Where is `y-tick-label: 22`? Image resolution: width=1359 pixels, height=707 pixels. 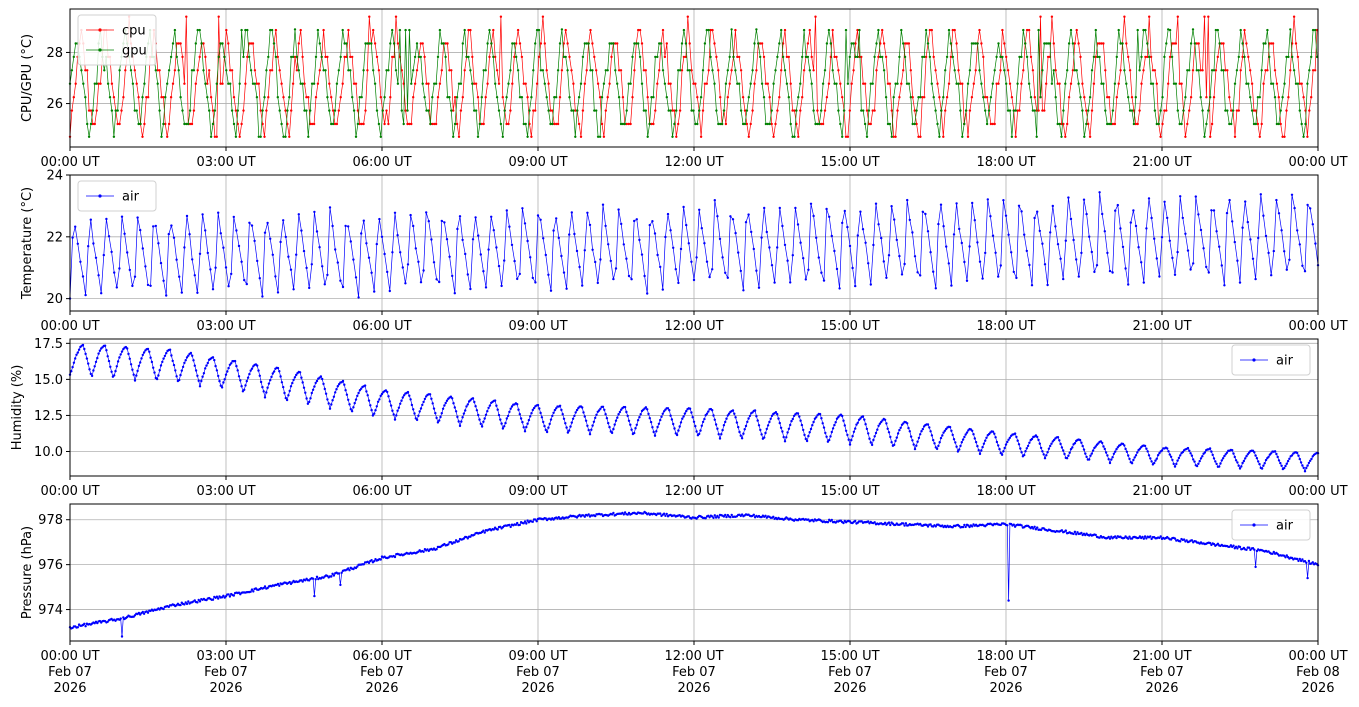 y-tick-label: 22 is located at coordinates (54, 237).